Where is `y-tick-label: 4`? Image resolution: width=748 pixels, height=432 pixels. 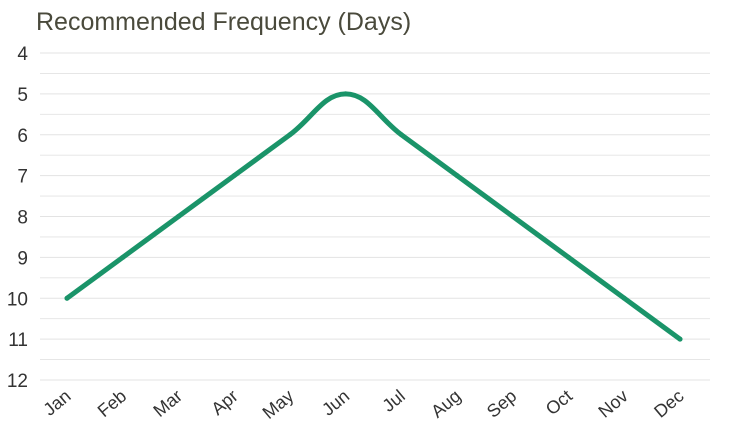 y-tick-label: 4 is located at coordinates (22, 54).